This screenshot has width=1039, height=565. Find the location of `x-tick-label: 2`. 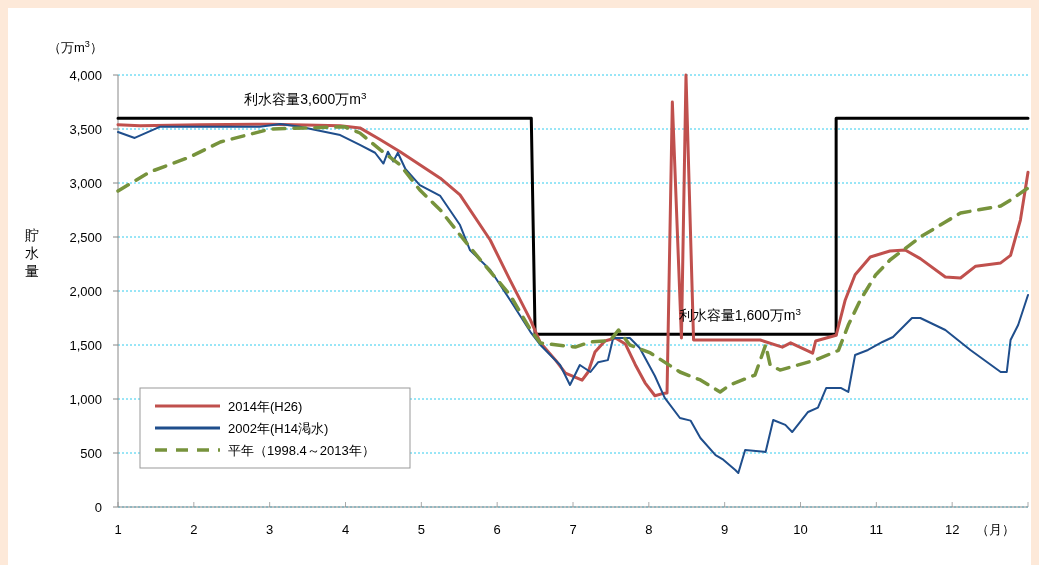

x-tick-label: 2 is located at coordinates (194, 529).